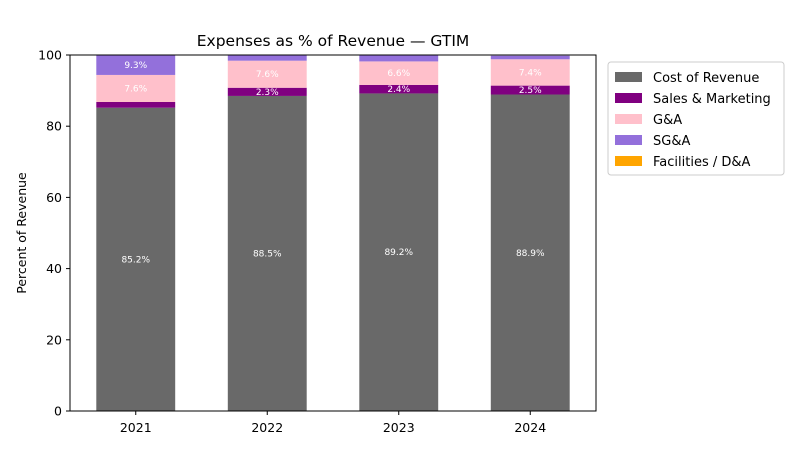 The image size is (800, 450). I want to click on bar-value-label: 9.3%, so click(135, 66).